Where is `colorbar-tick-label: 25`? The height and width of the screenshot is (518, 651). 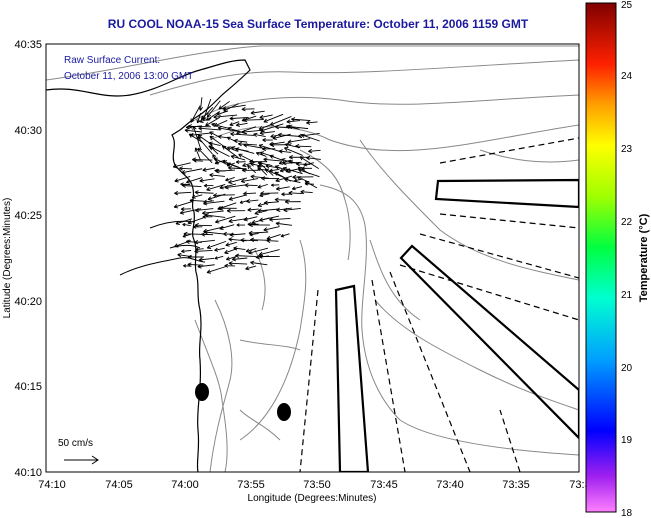
colorbar-tick-label: 25 is located at coordinates (627, 5).